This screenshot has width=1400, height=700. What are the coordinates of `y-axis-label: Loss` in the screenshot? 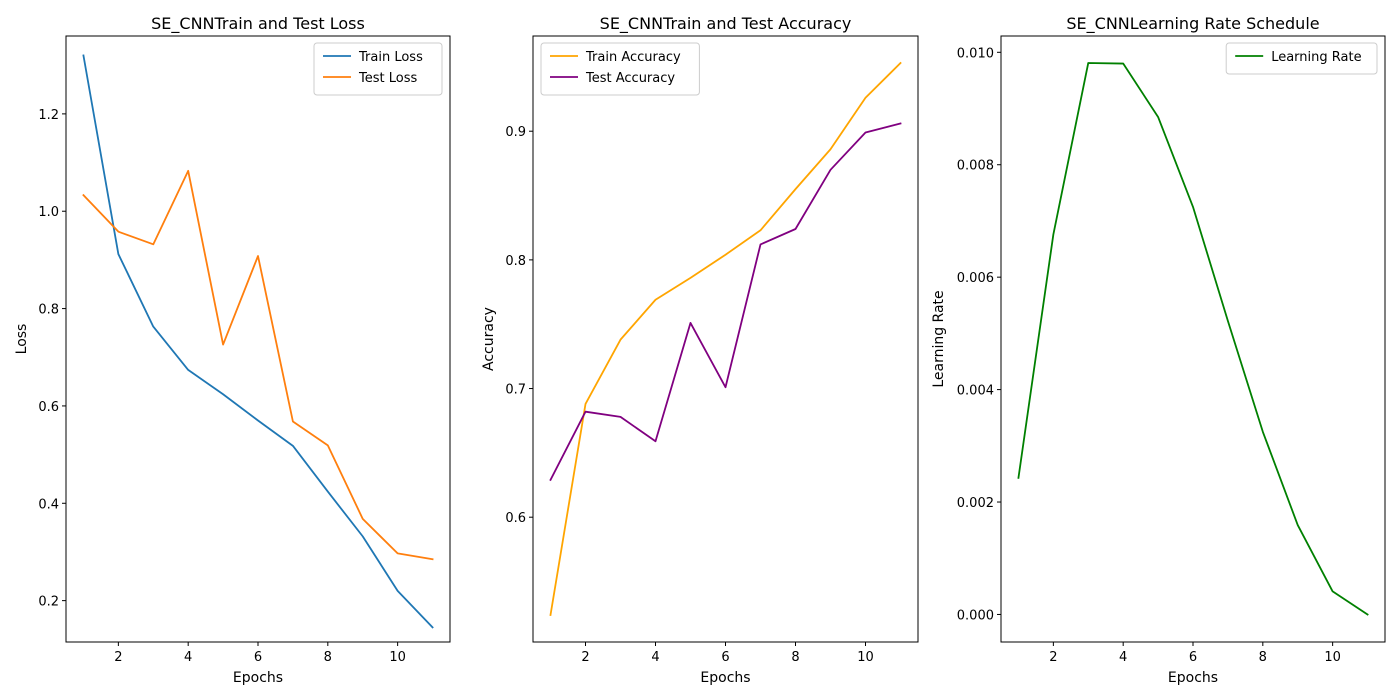 It's located at (22, 339).